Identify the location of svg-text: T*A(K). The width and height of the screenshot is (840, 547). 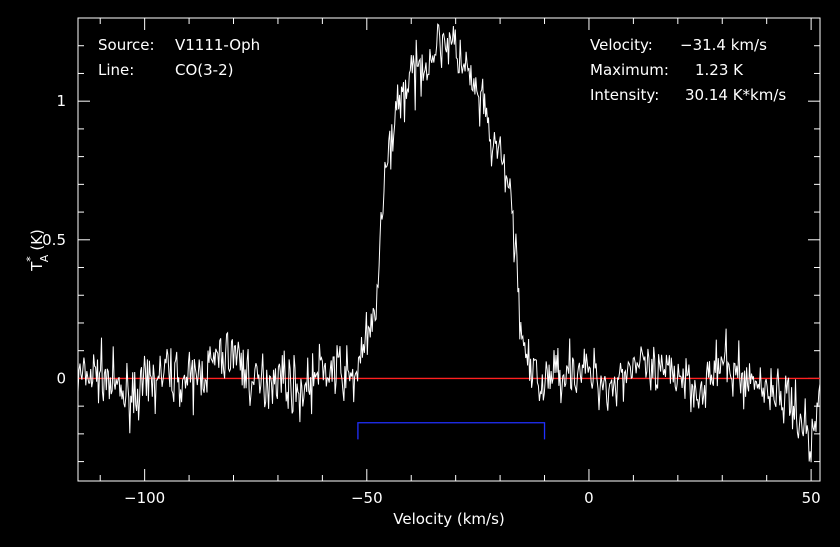
(37, 250).